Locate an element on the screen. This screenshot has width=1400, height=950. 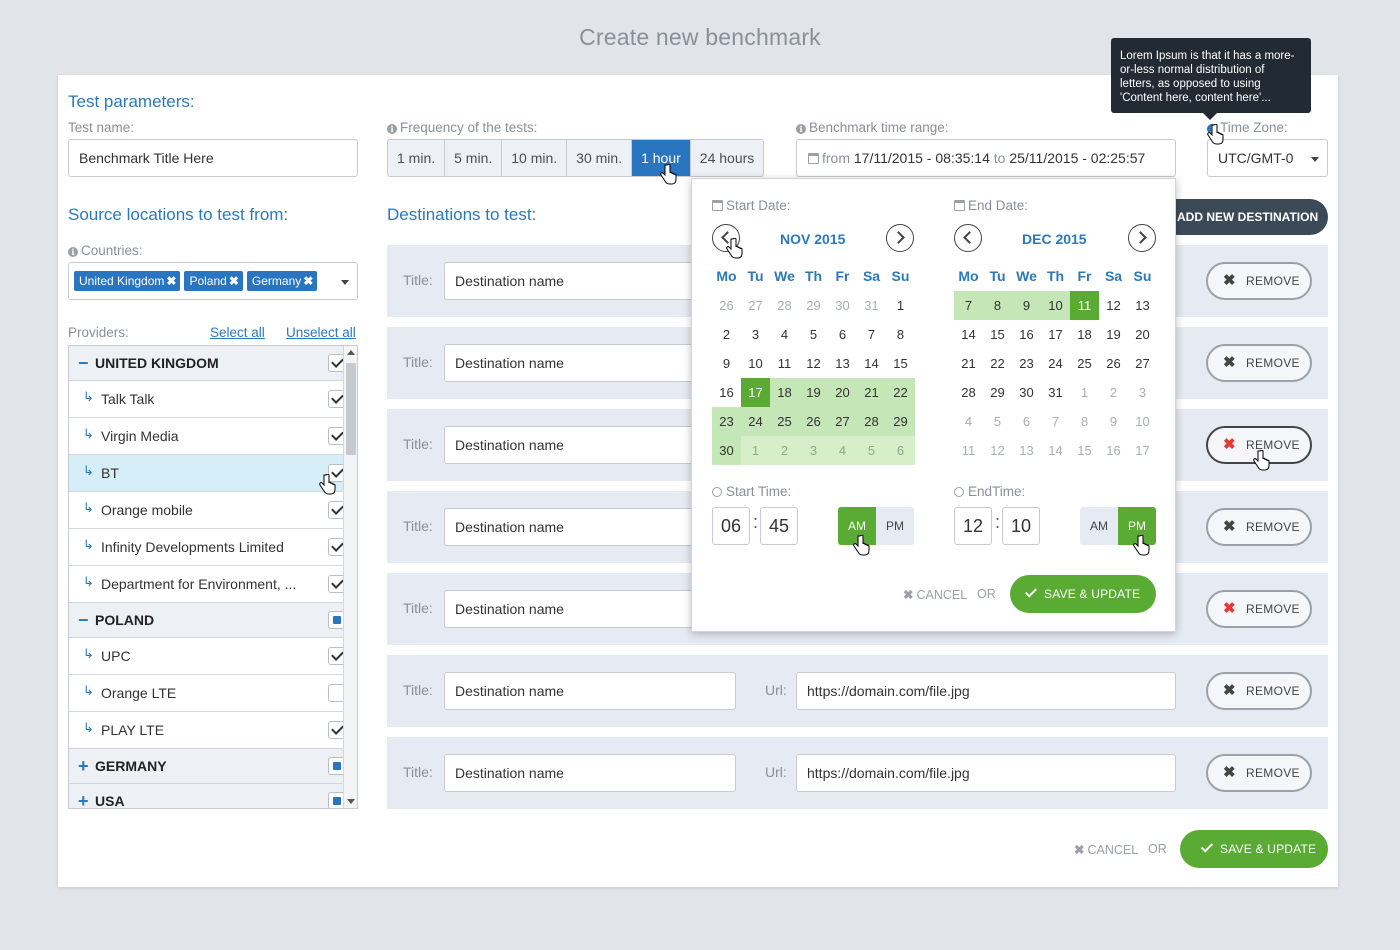
calendar-day: 19 is located at coordinates (1113, 334).